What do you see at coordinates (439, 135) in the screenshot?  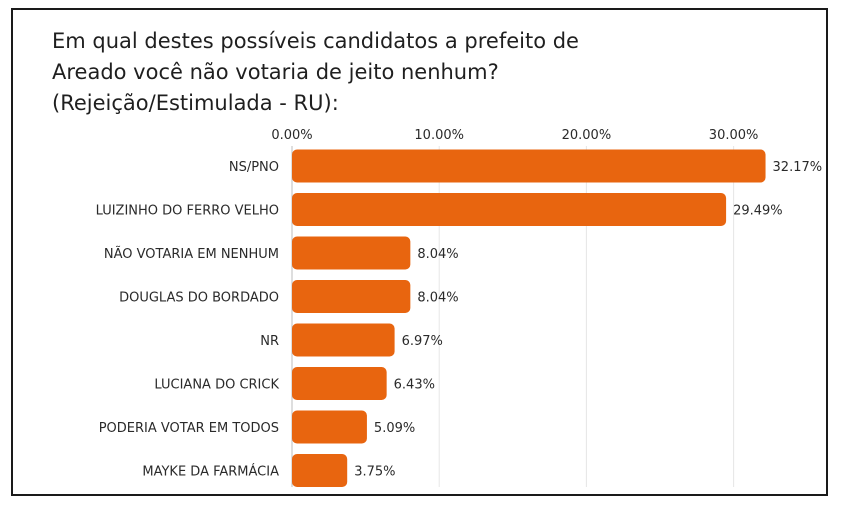 I see `x-tick-label: 10.00%` at bounding box center [439, 135].